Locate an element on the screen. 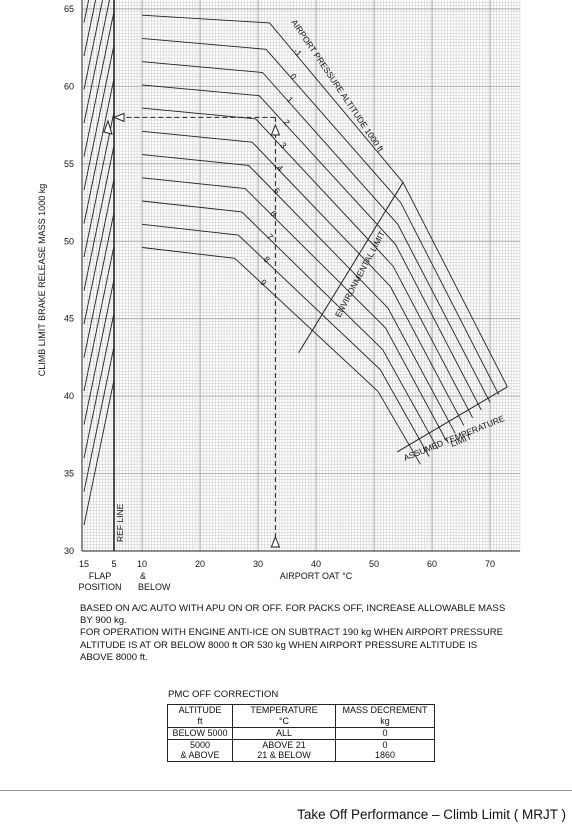 The height and width of the screenshot is (829, 572). header-temperature: TEMPERATURE °C is located at coordinates (284, 716).